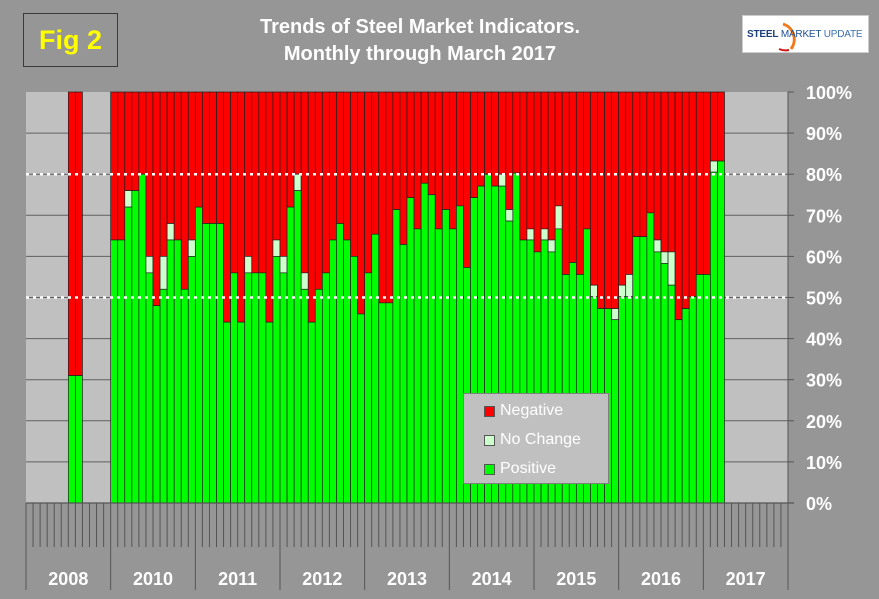  What do you see at coordinates (536, 438) in the screenshot?
I see `chart-legend: Negative No Change Positive` at bounding box center [536, 438].